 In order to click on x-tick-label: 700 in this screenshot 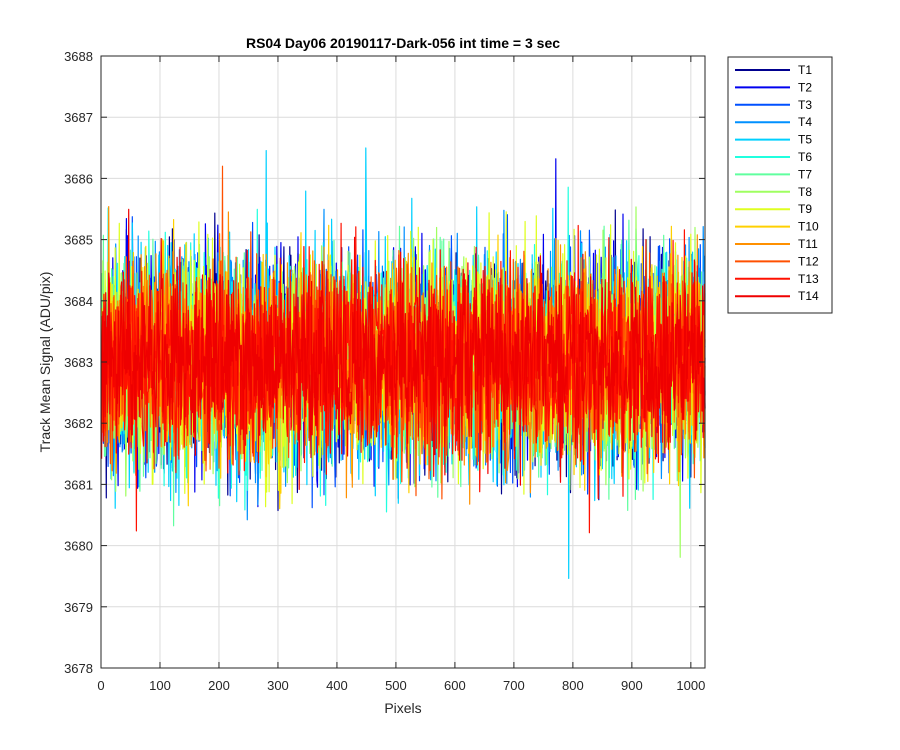, I will do `click(514, 685)`.